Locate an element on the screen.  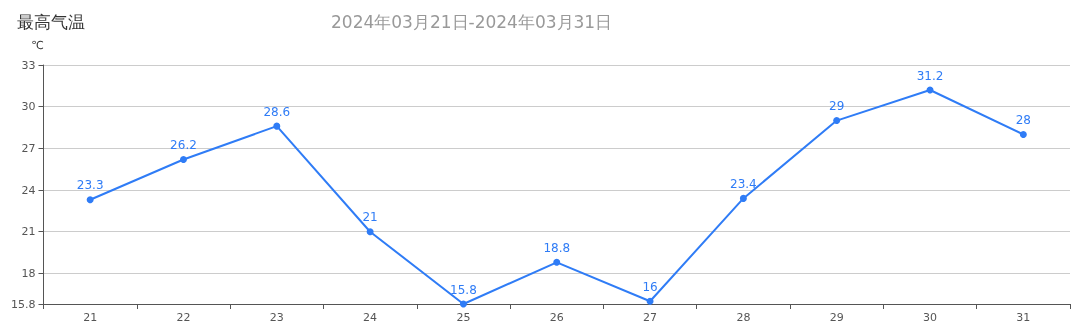
data-label: 26.2 is located at coordinates (183, 144).